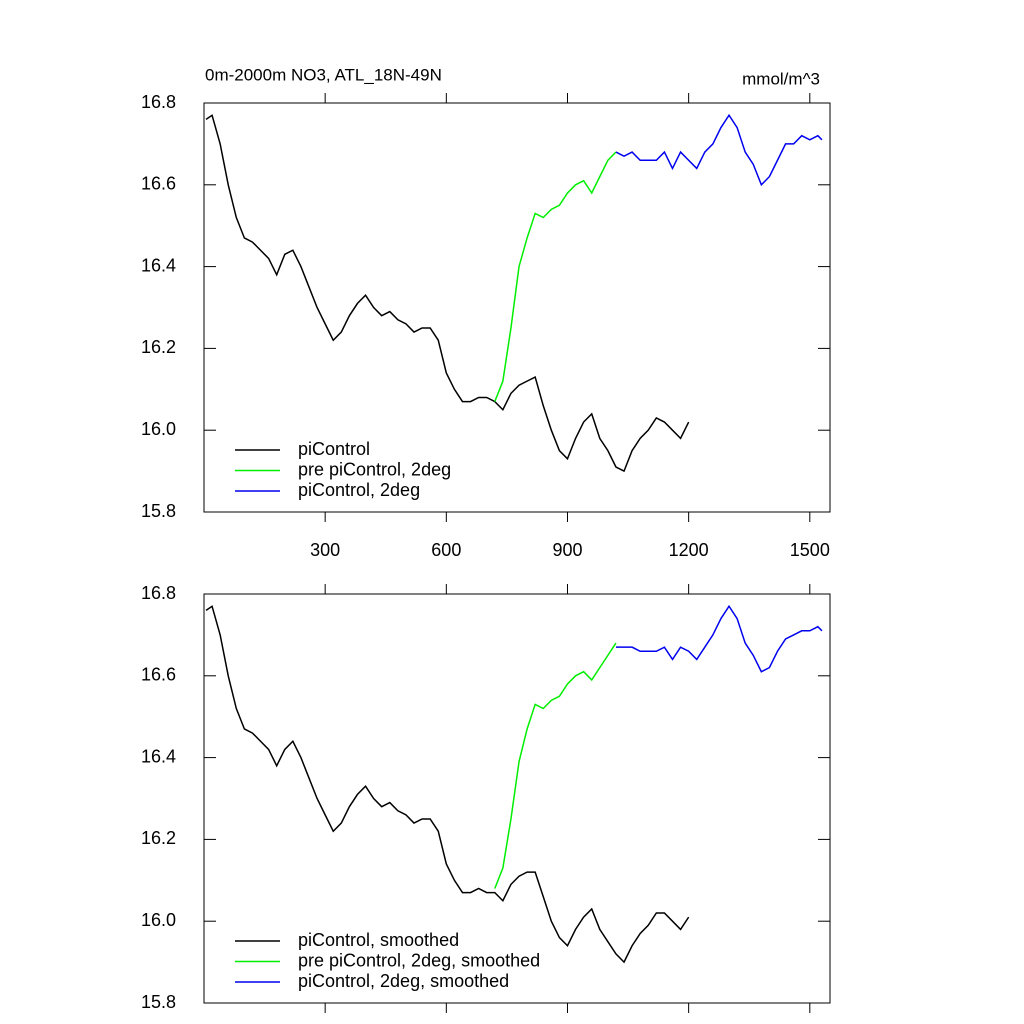 This screenshot has height=1024, width=1024. What do you see at coordinates (378, 940) in the screenshot?
I see `legend-label: piControl, smoothed` at bounding box center [378, 940].